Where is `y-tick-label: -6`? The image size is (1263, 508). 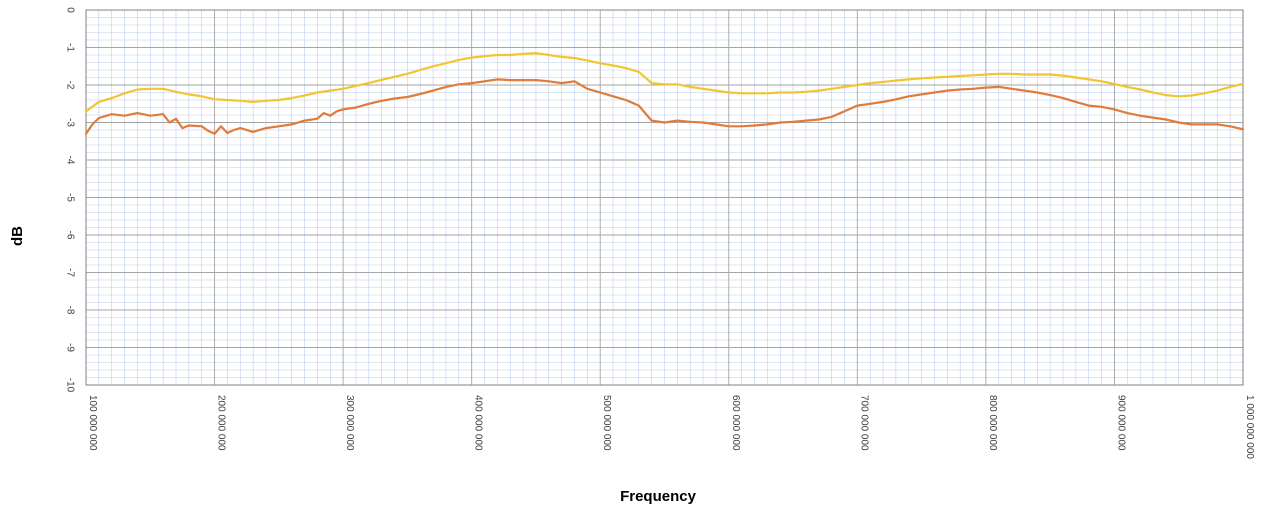
y-tick-label: -6 is located at coordinates (69, 235).